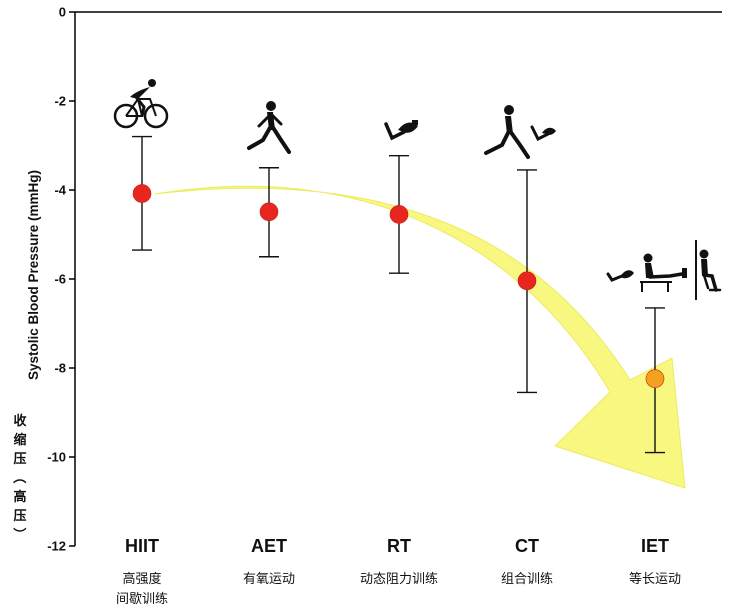 Image resolution: width=743 pixels, height=612 pixels. What do you see at coordinates (664, 270) in the screenshot?
I see `isometric-exercises-icon` at bounding box center [664, 270].